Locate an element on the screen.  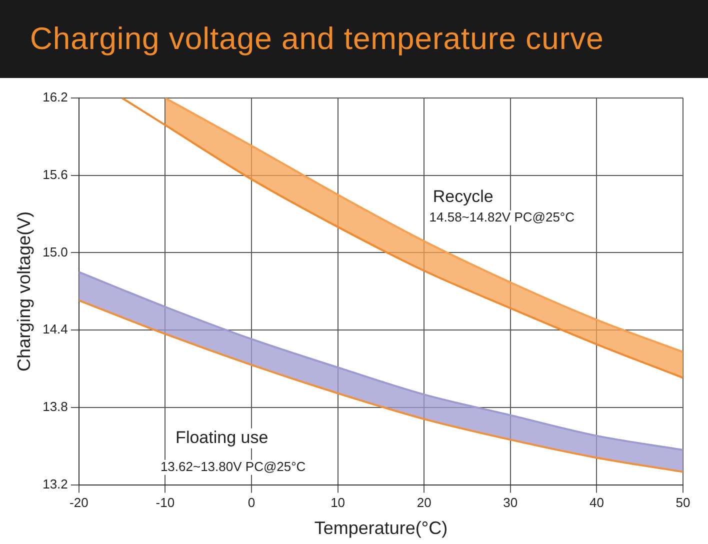
x-axis-title: Temperature(°C) is located at coordinates (381, 528).